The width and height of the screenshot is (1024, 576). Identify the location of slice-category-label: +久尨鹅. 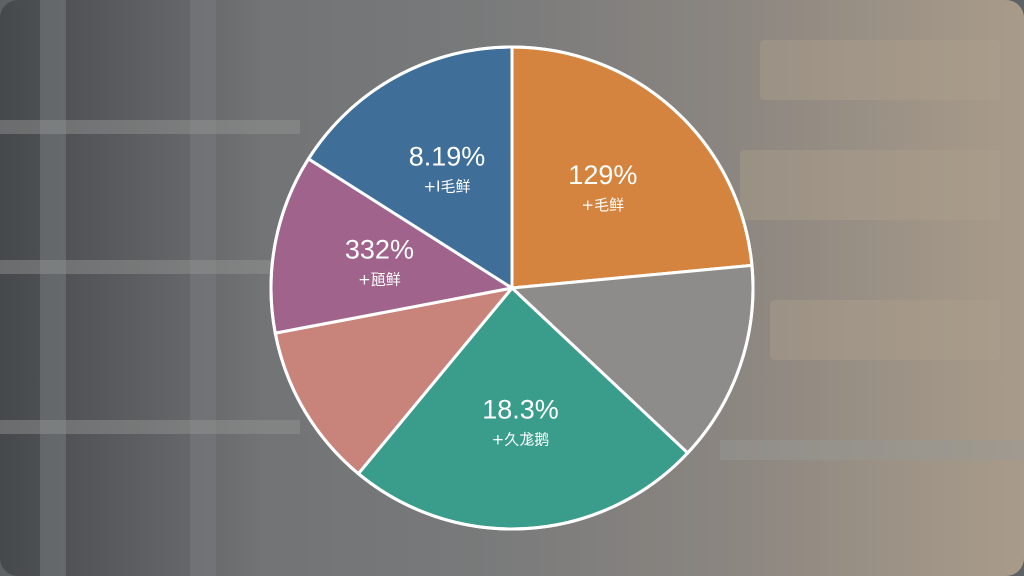
(521, 440).